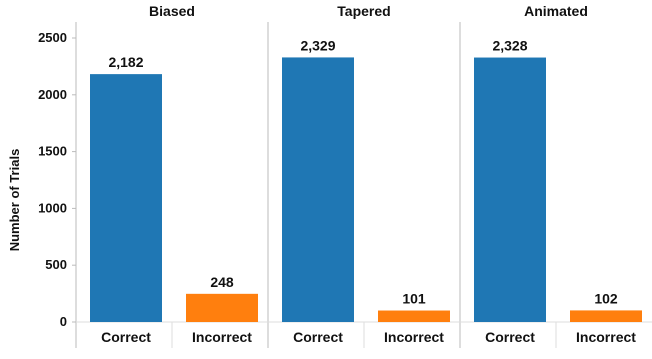  What do you see at coordinates (222, 282) in the screenshot?
I see `data-label: 248` at bounding box center [222, 282].